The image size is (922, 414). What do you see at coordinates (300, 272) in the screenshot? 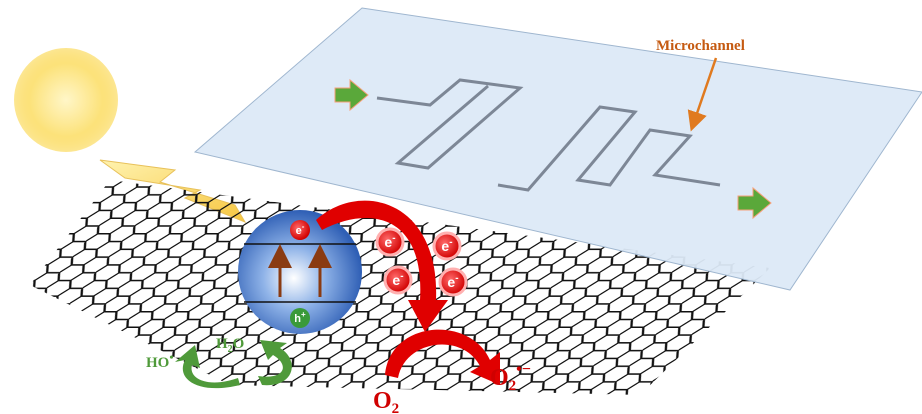
I see `photocatalyst` at bounding box center [300, 272].